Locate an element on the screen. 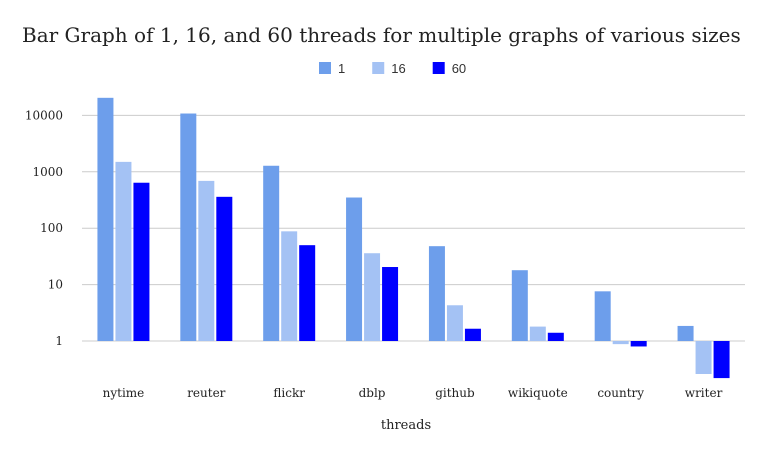 The width and height of the screenshot is (767, 455). y-tick-label: 1 is located at coordinates (59, 341).